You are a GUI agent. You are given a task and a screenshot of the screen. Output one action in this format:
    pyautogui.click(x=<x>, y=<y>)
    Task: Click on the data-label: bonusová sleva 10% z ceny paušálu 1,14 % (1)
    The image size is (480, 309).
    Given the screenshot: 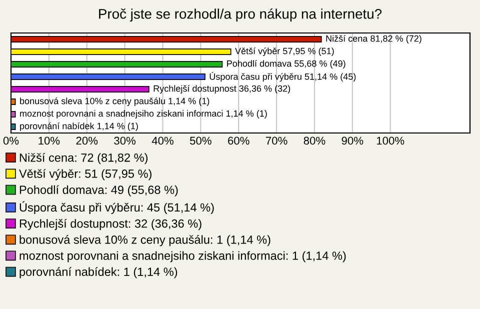 What is the action you would take?
    pyautogui.click(x=115, y=101)
    